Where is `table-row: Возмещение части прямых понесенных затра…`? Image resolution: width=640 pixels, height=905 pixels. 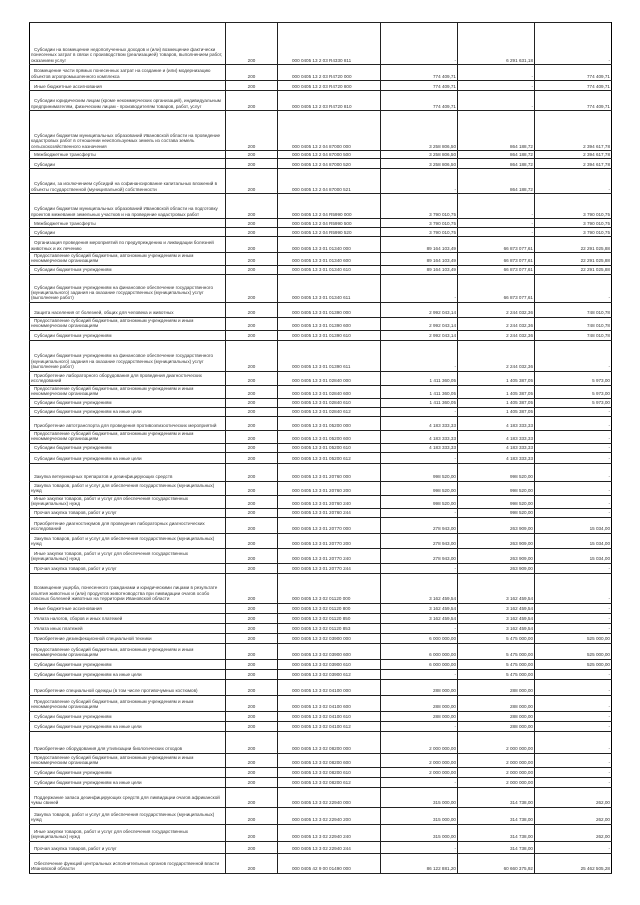
table-row: Возмещение части прямых понесенных затра… is located at coordinates (320, 72).